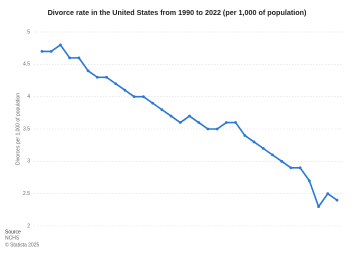 Image resolution: width=355 pixels, height=253 pixels. Describe the element at coordinates (12, 238) in the screenshot. I see `source-name: NCHS` at that location.